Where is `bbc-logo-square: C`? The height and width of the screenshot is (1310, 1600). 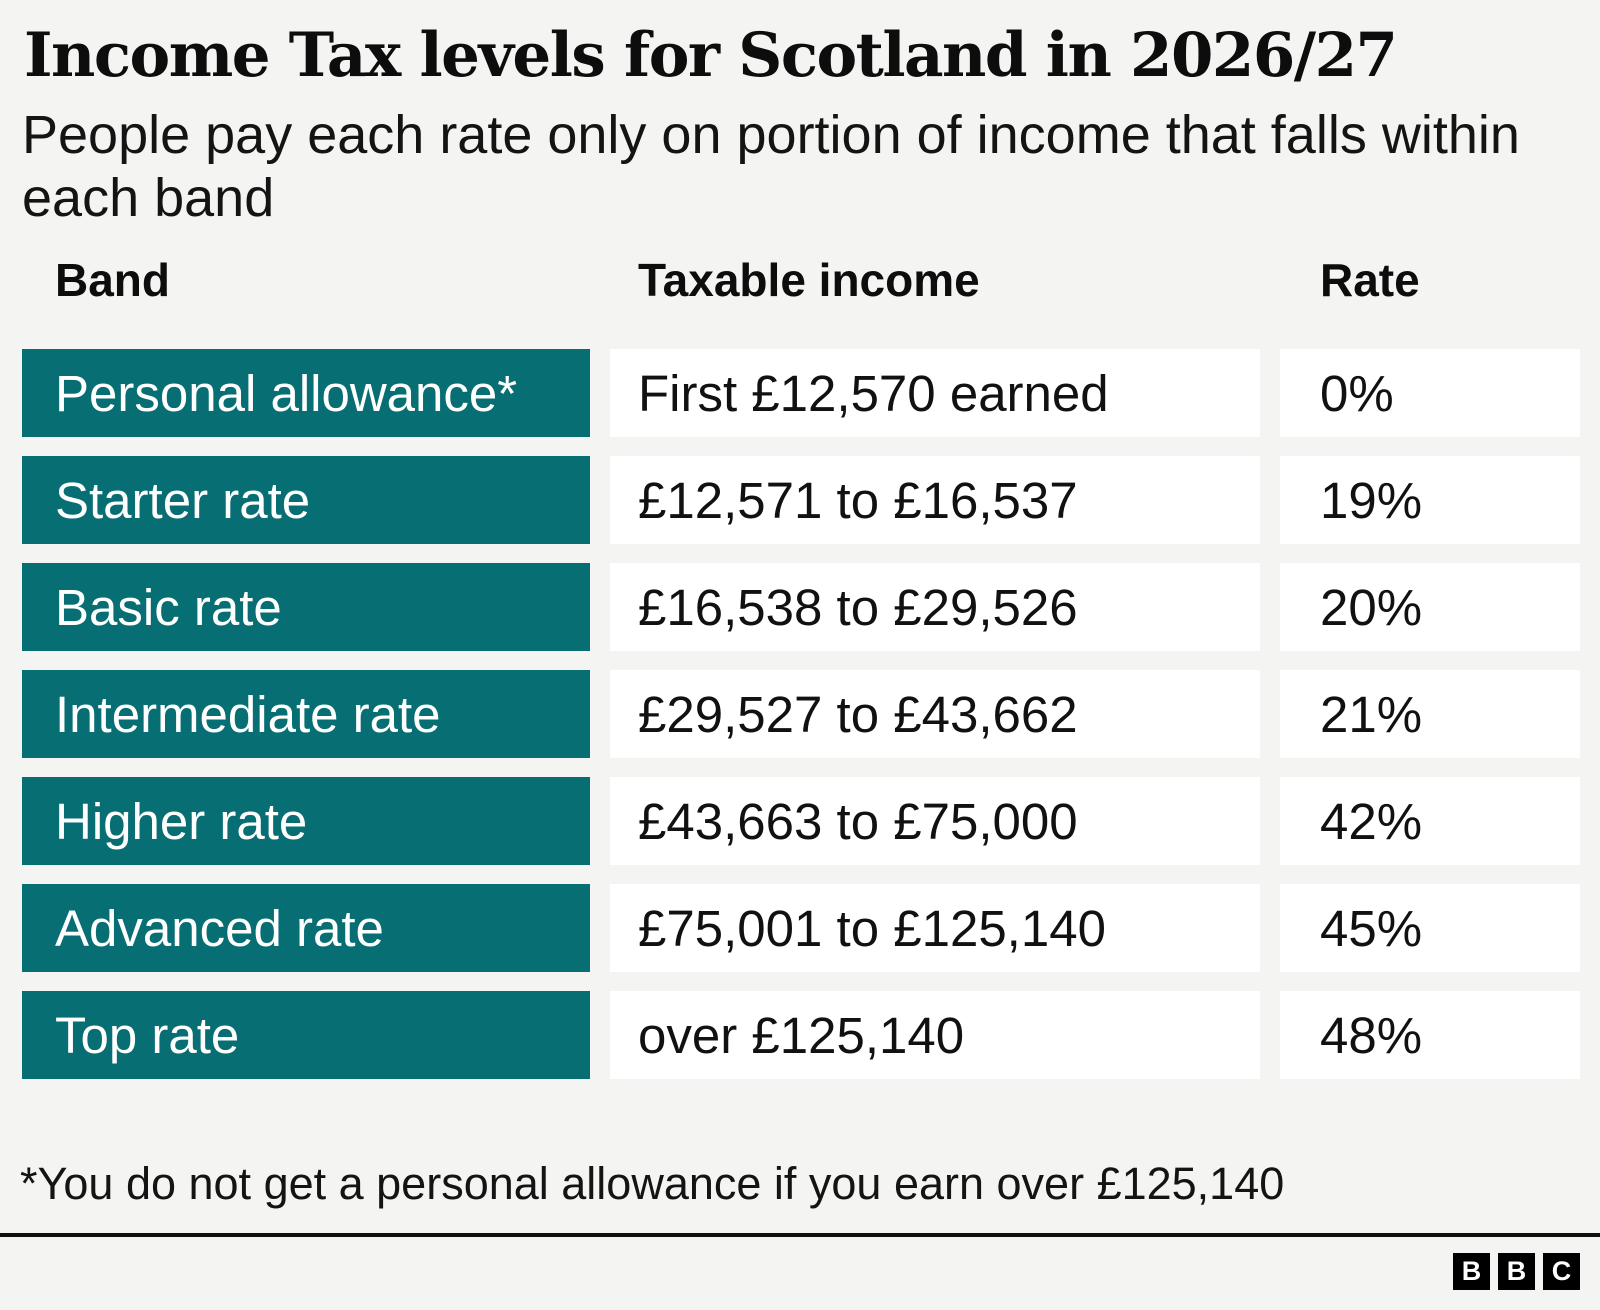 bbc-logo-square: C is located at coordinates (1561, 1271).